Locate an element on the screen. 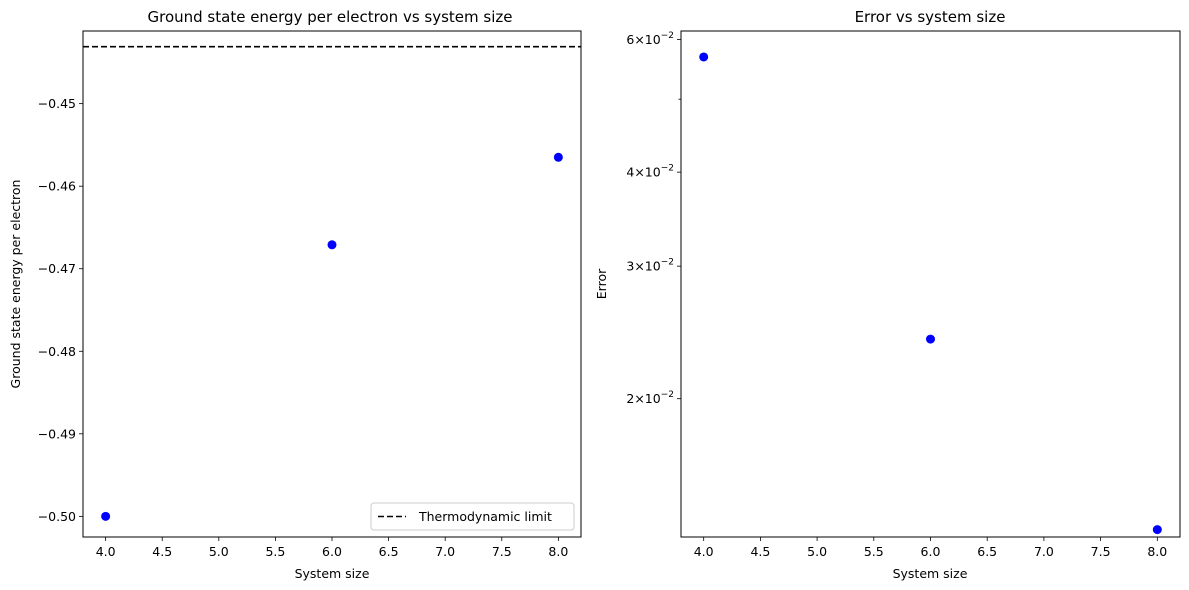 This screenshot has width=1189, height=590. energy-chart-legend: Thermodynamic limit is located at coordinates (472, 516).